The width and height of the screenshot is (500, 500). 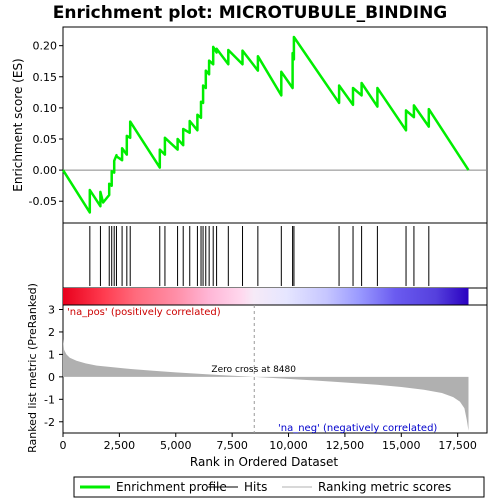 I want to click on x-axis-label: Rank in Ordered Dataset, so click(x=264, y=462).